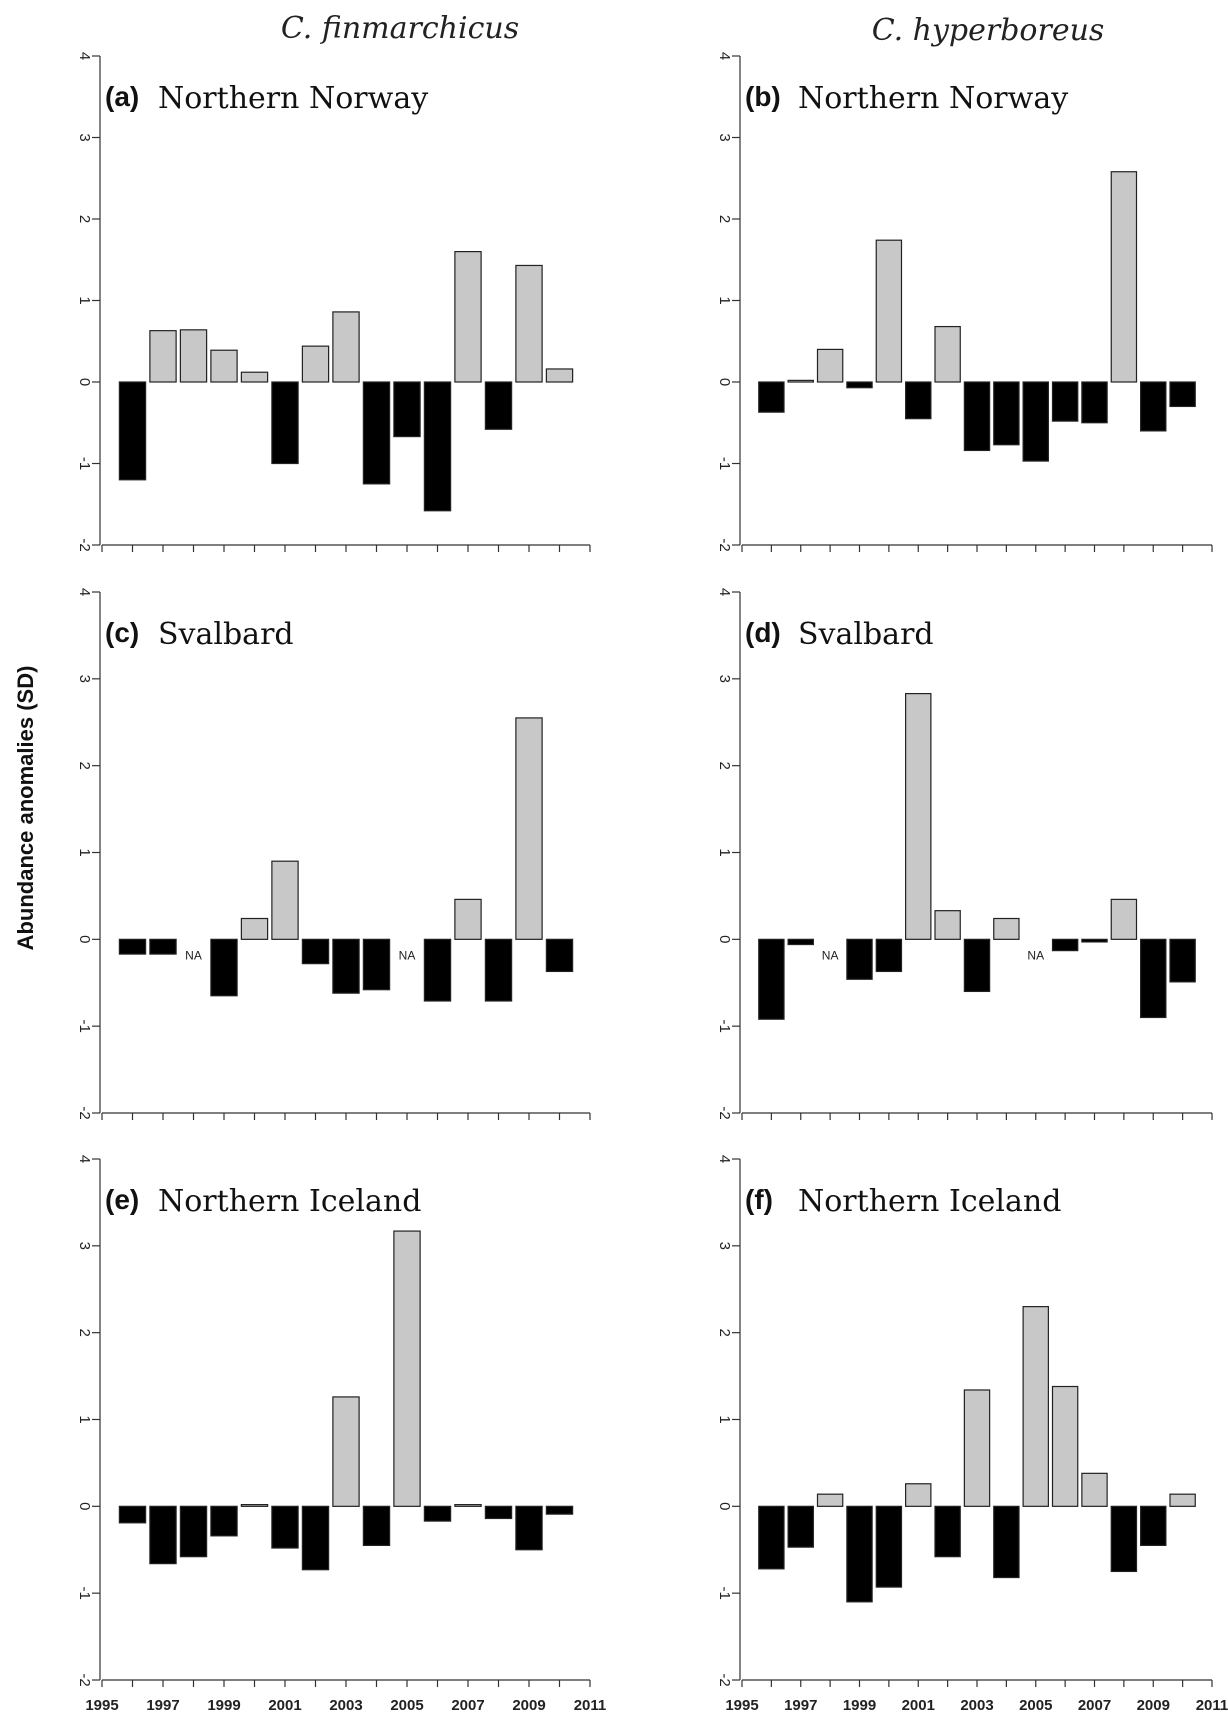 The width and height of the screenshot is (1228, 1713). I want to click on x-tick-label: 1997, so click(162, 1705).